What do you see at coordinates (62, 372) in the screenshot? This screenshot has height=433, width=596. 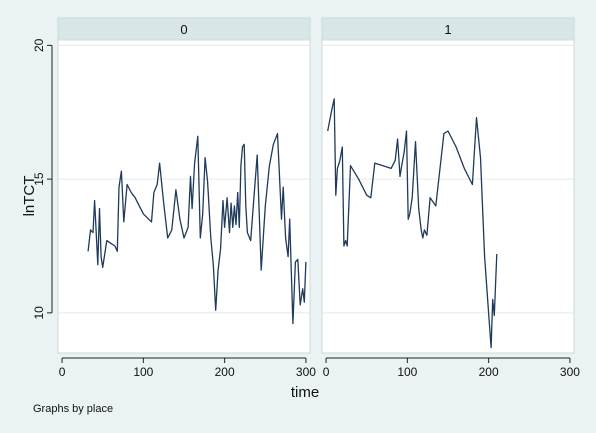 I see `panel-0-x-tick-label-0: 0` at bounding box center [62, 372].